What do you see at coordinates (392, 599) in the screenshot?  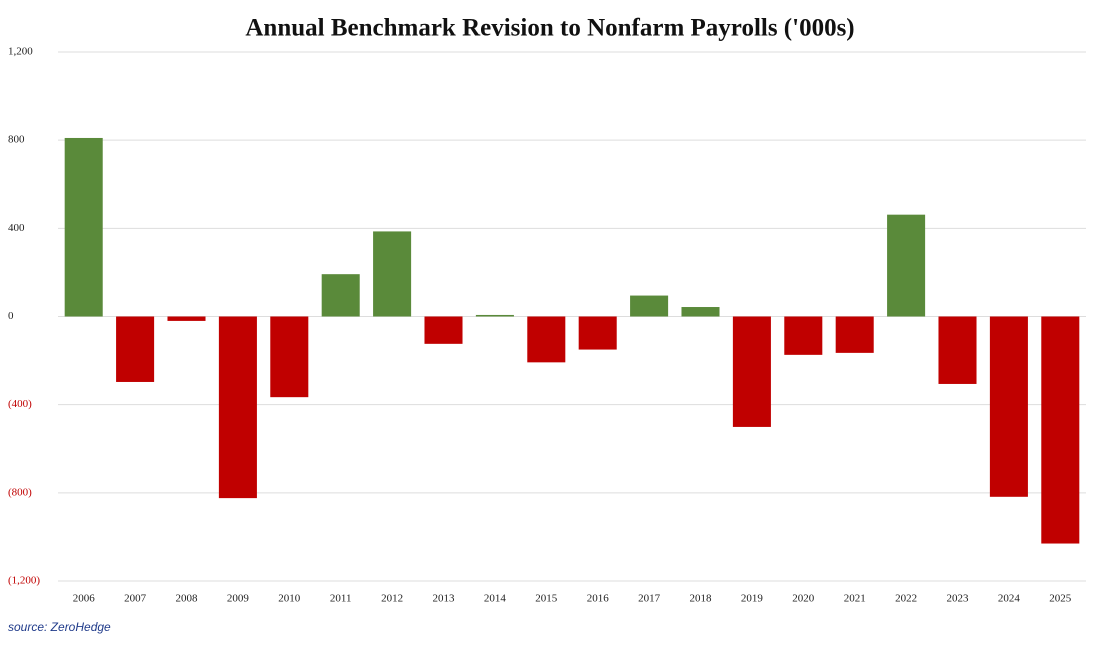 I see `x-tick-label: 2012` at bounding box center [392, 599].